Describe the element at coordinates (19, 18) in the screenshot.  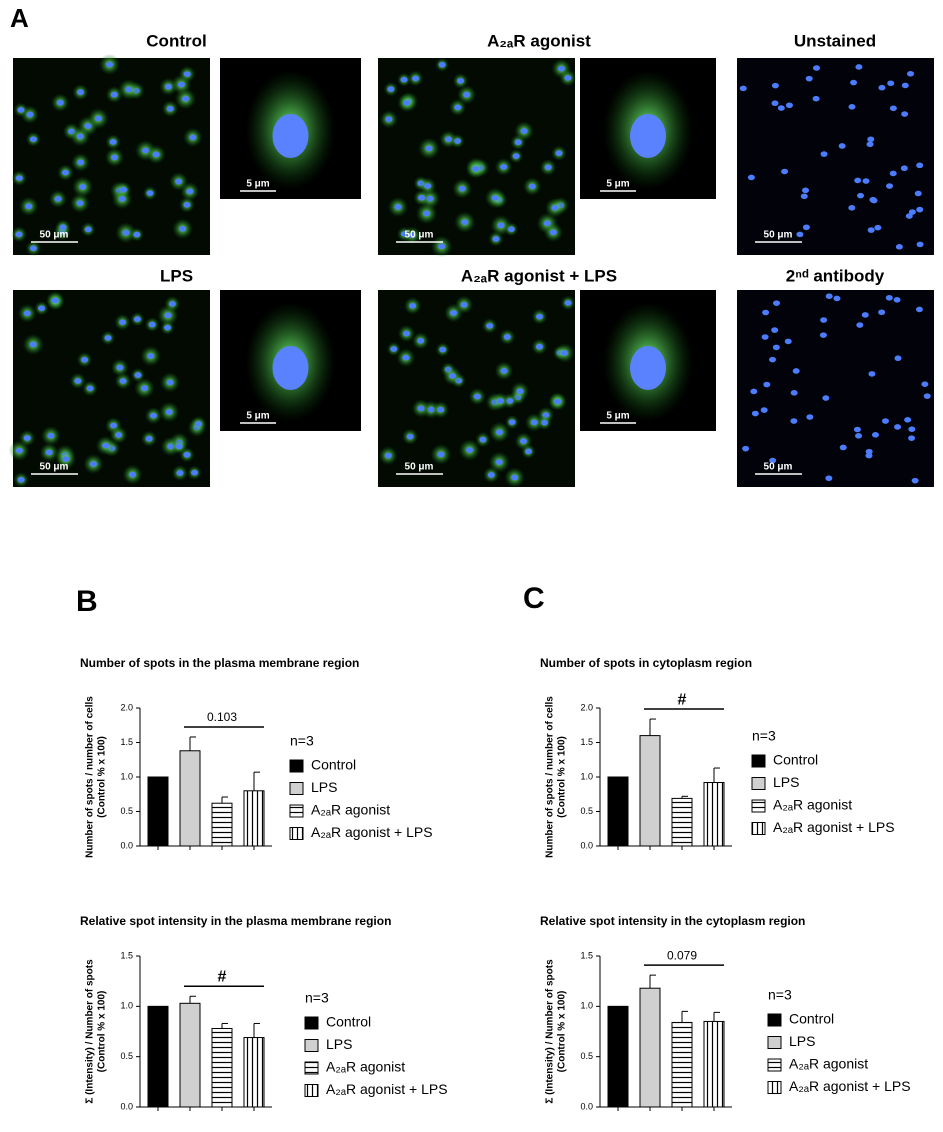
I see `panel-label: A` at that location.